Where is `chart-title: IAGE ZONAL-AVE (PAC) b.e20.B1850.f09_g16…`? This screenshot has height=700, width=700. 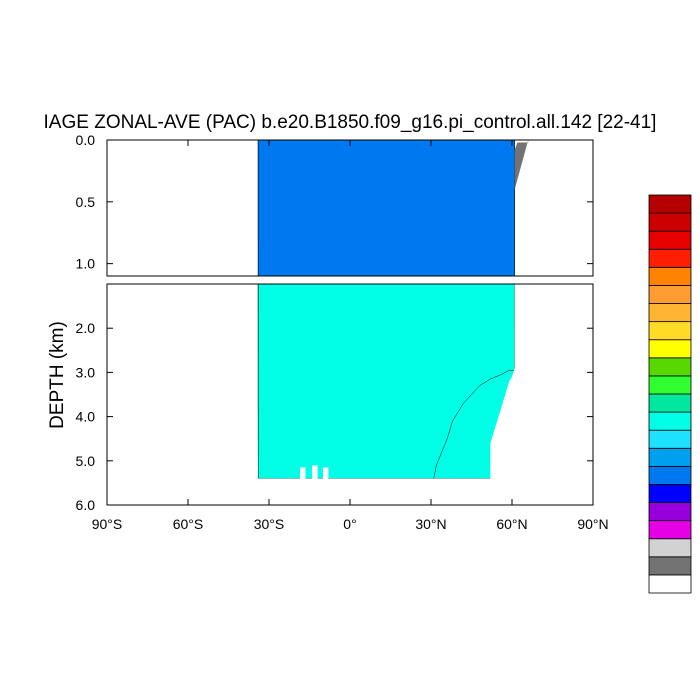
chart-title: IAGE ZONAL-AVE (PAC) b.e20.B1850.f09_g16… is located at coordinates (350, 122).